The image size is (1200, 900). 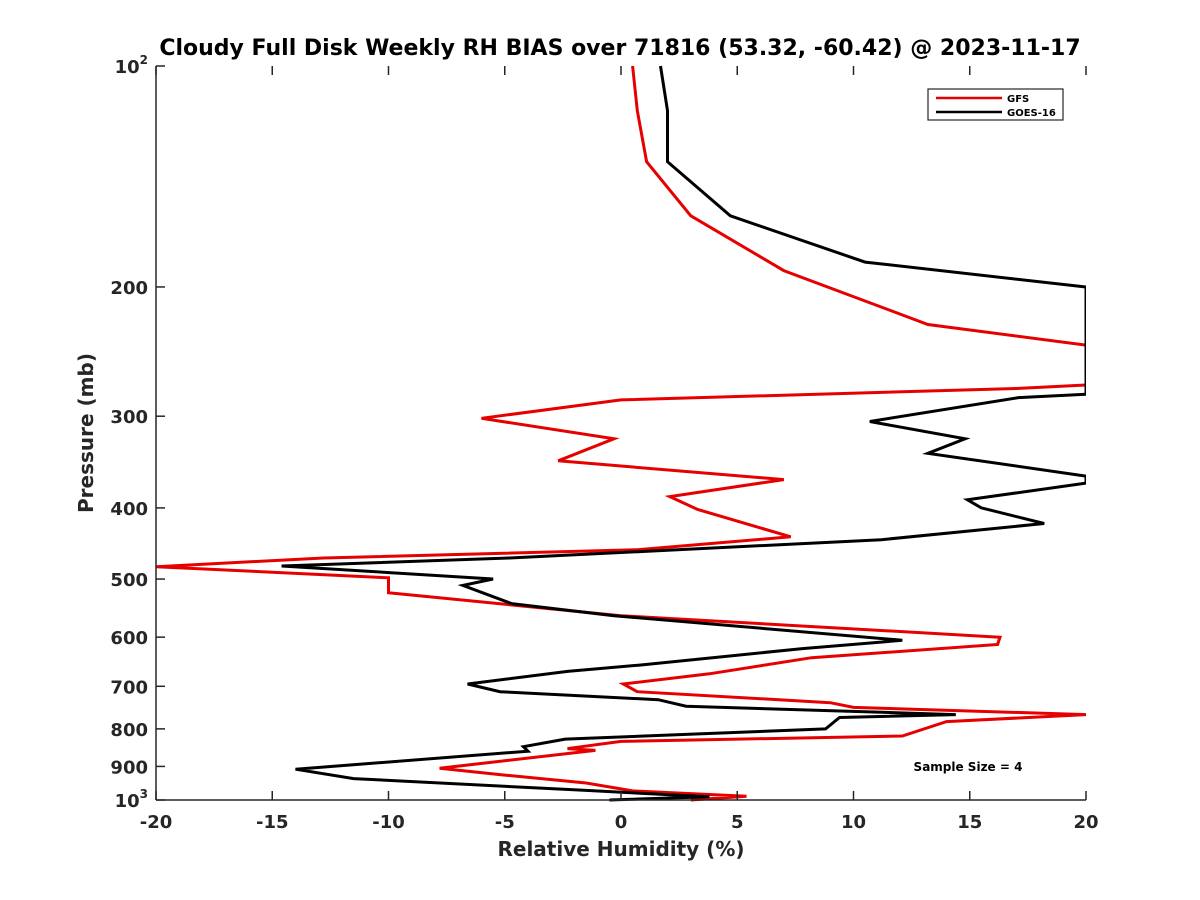 I want to click on legend-label: GFS, so click(x=1018, y=99).